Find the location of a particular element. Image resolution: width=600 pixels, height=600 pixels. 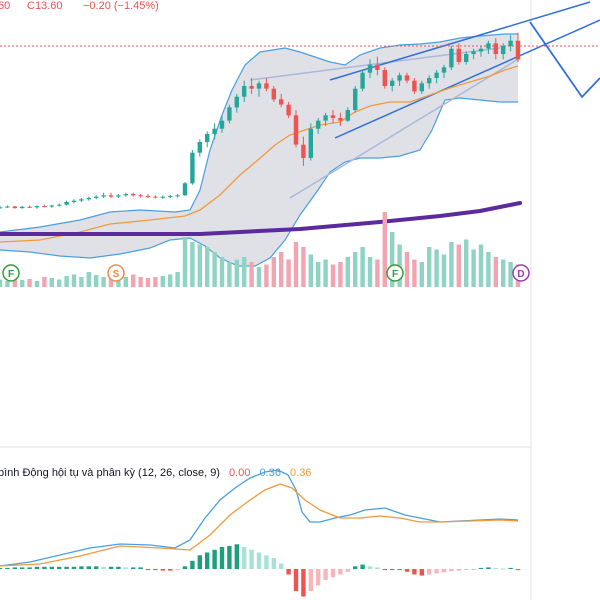

trendline-lower is located at coordinates (467, 79).